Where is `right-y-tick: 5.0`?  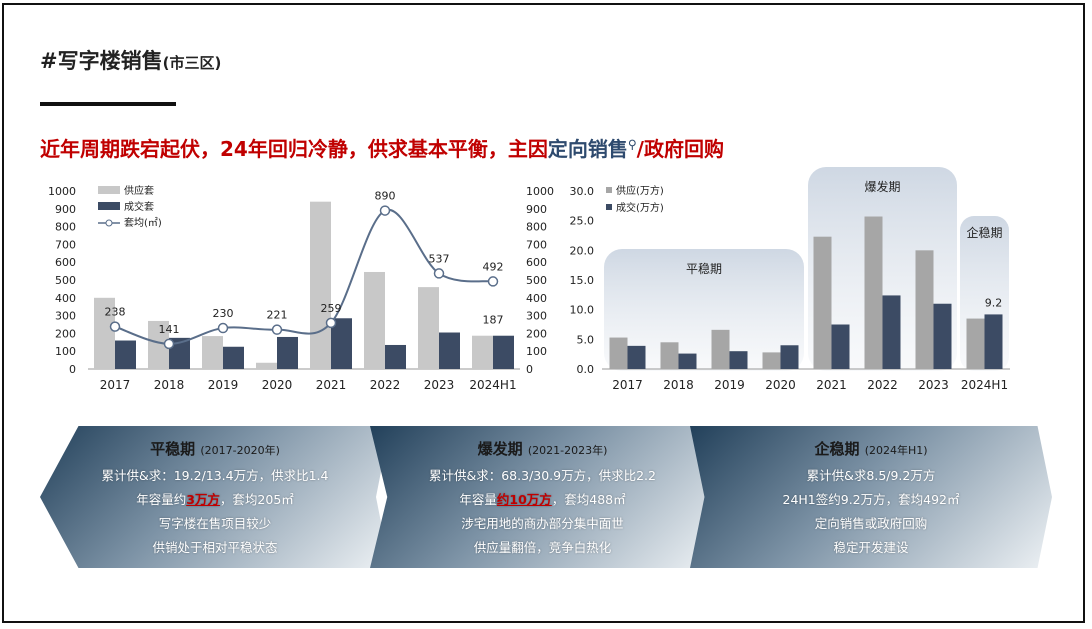 right-y-tick: 5.0 is located at coordinates (586, 339).